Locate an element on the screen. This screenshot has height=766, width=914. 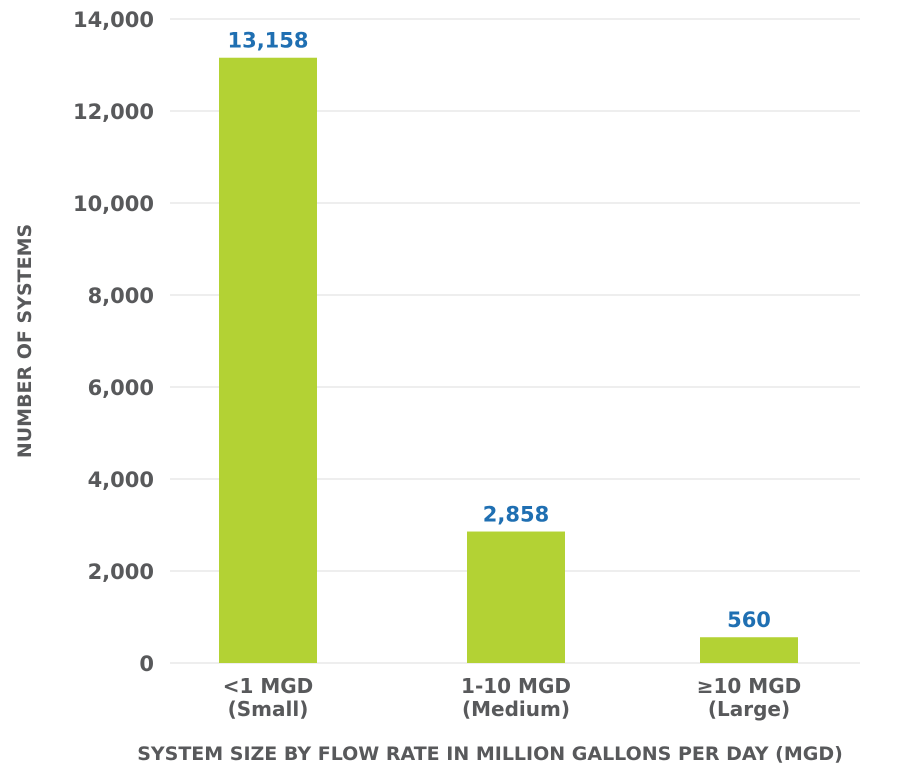
bar-value-label: 2,858 is located at coordinates (516, 515).